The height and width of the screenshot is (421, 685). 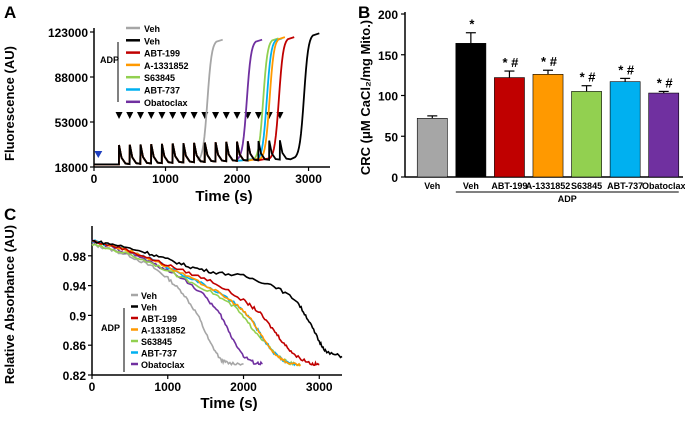 I want to click on panel-c-legend-entry: A-1331852, so click(x=163, y=331).